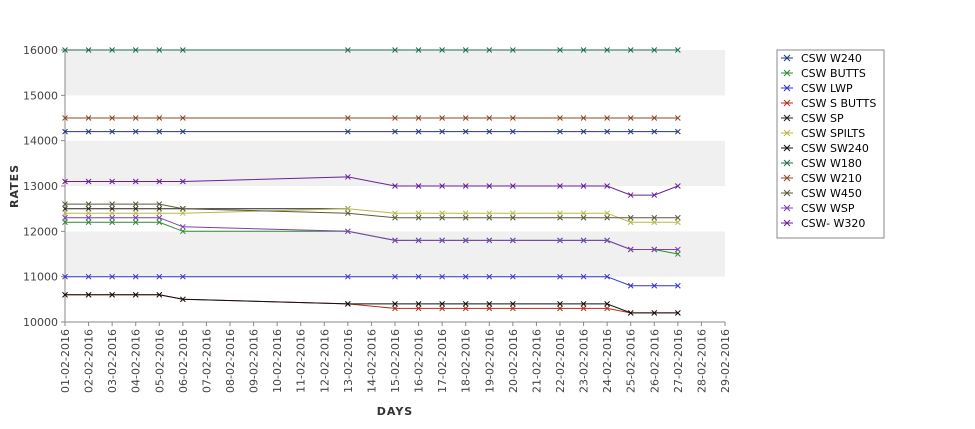 The width and height of the screenshot is (975, 429). I want to click on y-tick-label: 13000, so click(40, 186).